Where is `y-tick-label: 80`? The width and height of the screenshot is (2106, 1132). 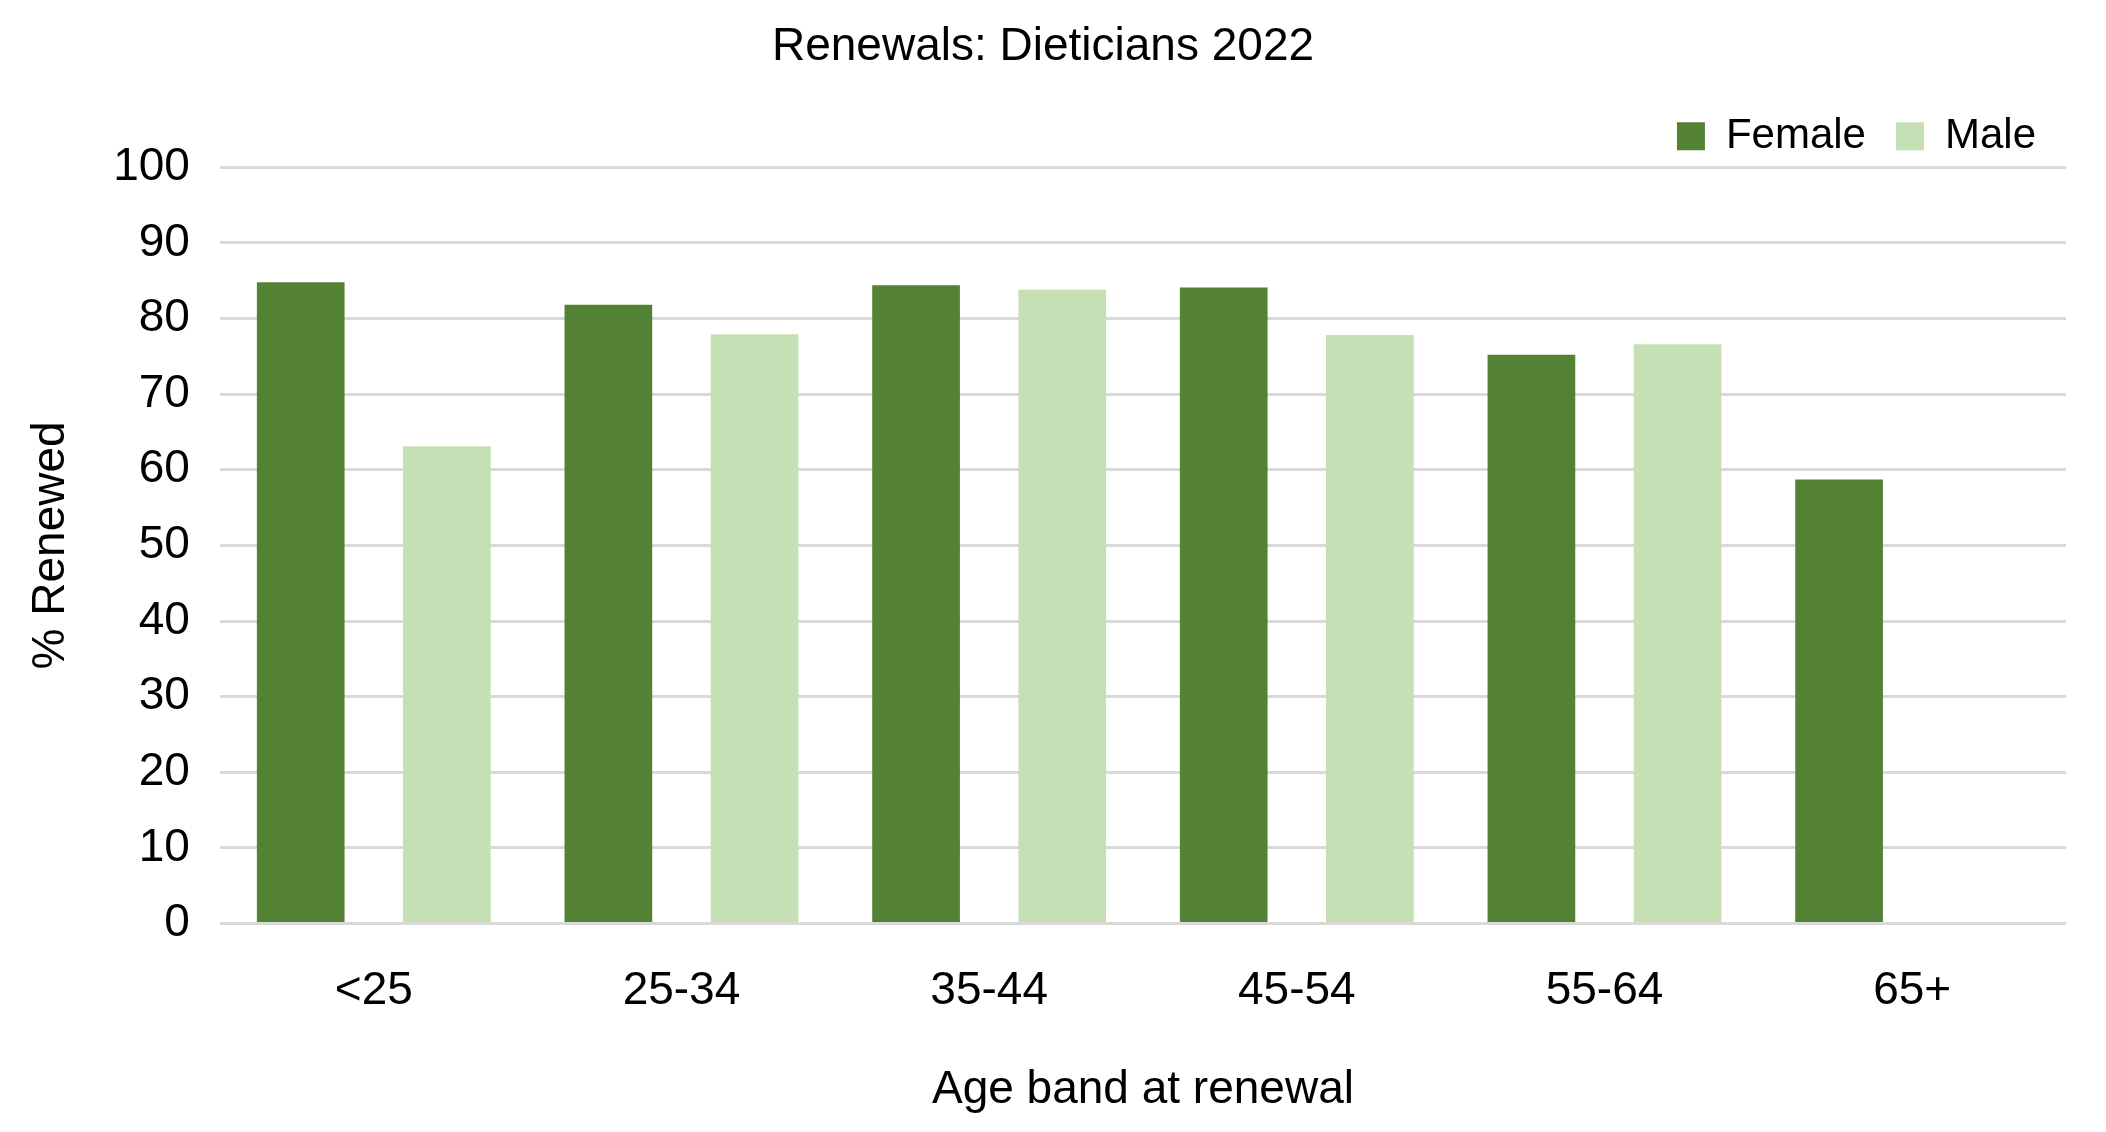 y-tick-label: 80 is located at coordinates (164, 315).